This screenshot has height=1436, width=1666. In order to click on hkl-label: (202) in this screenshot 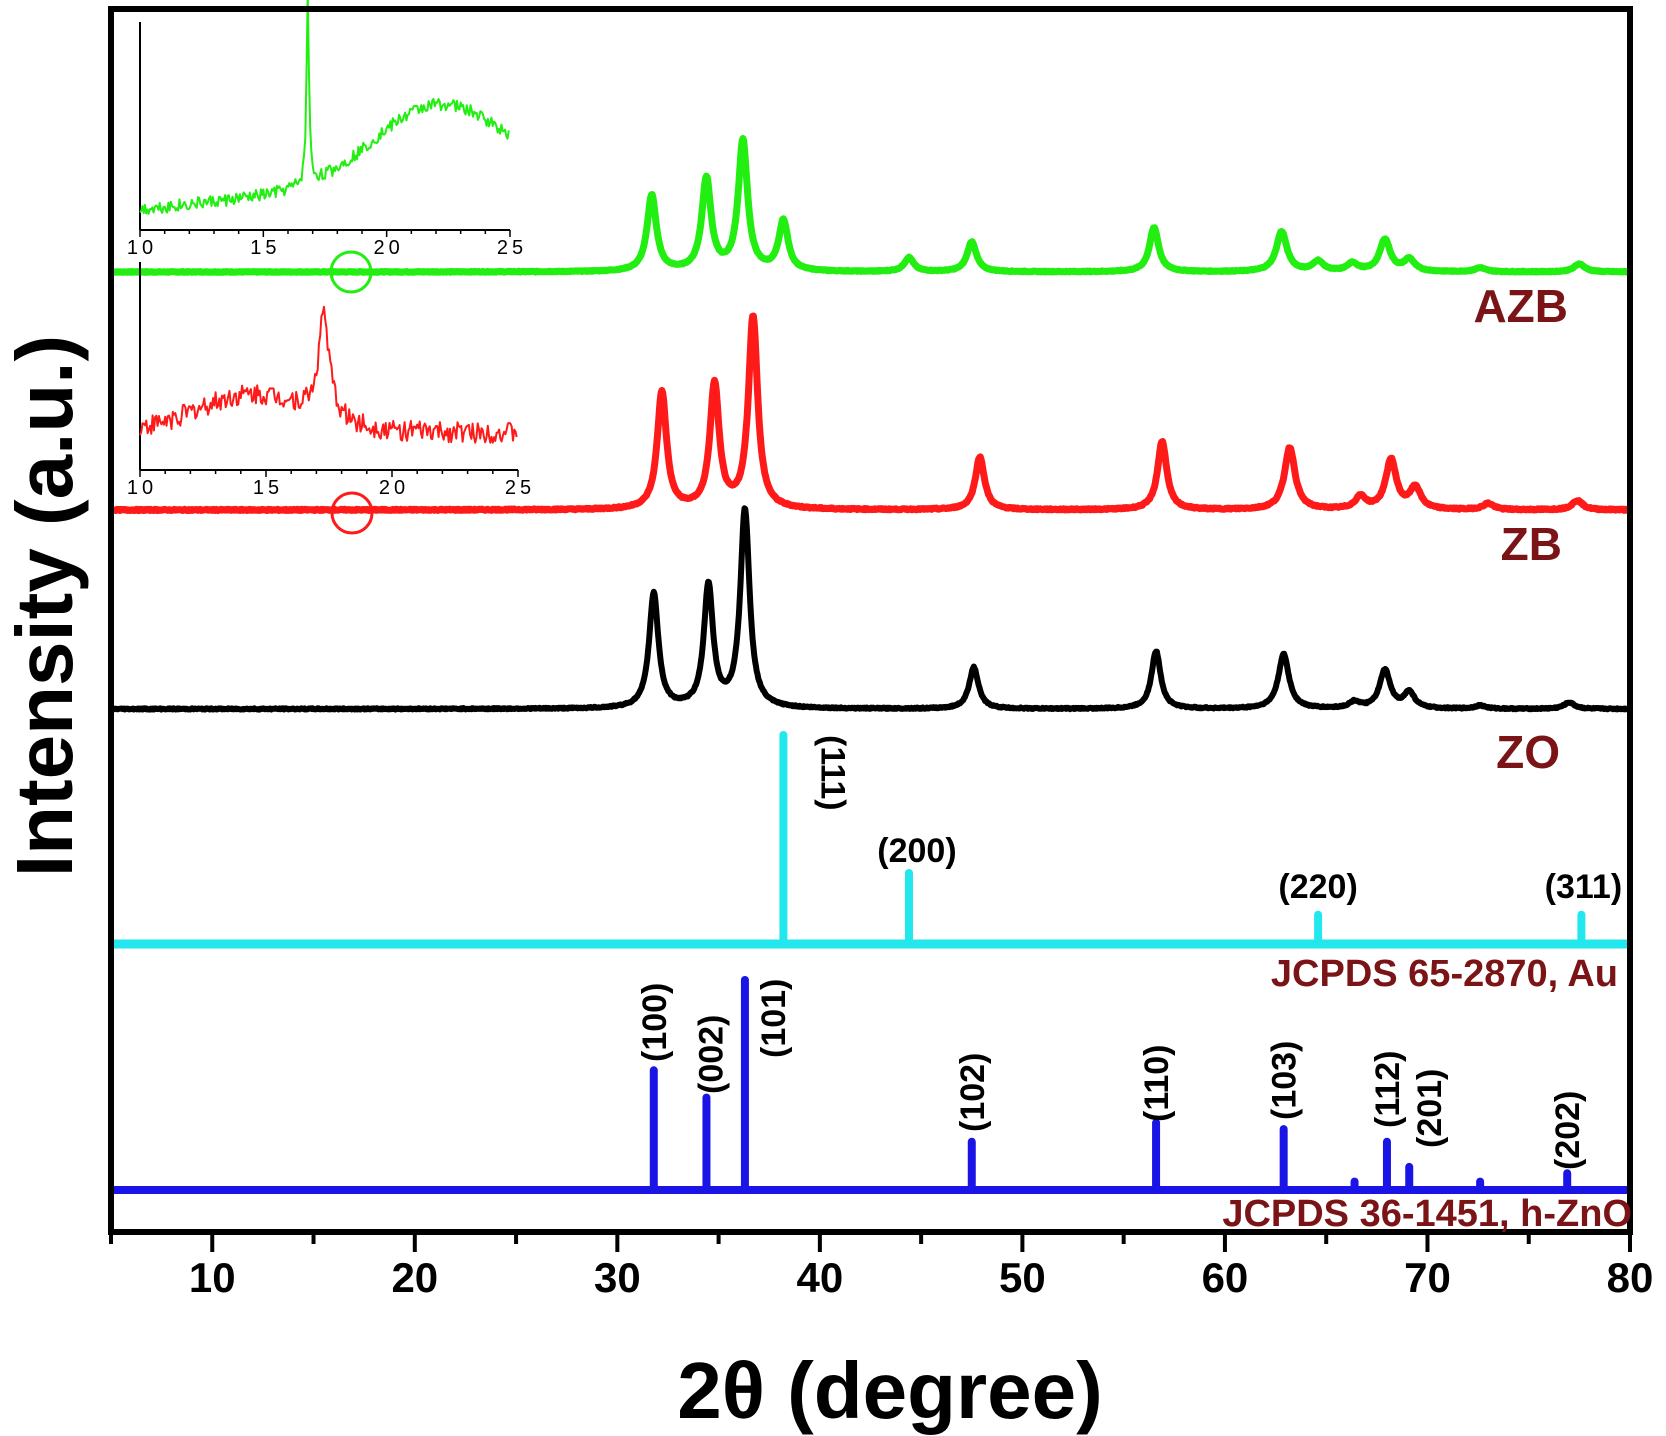, I will do `click(1568, 1130)`.